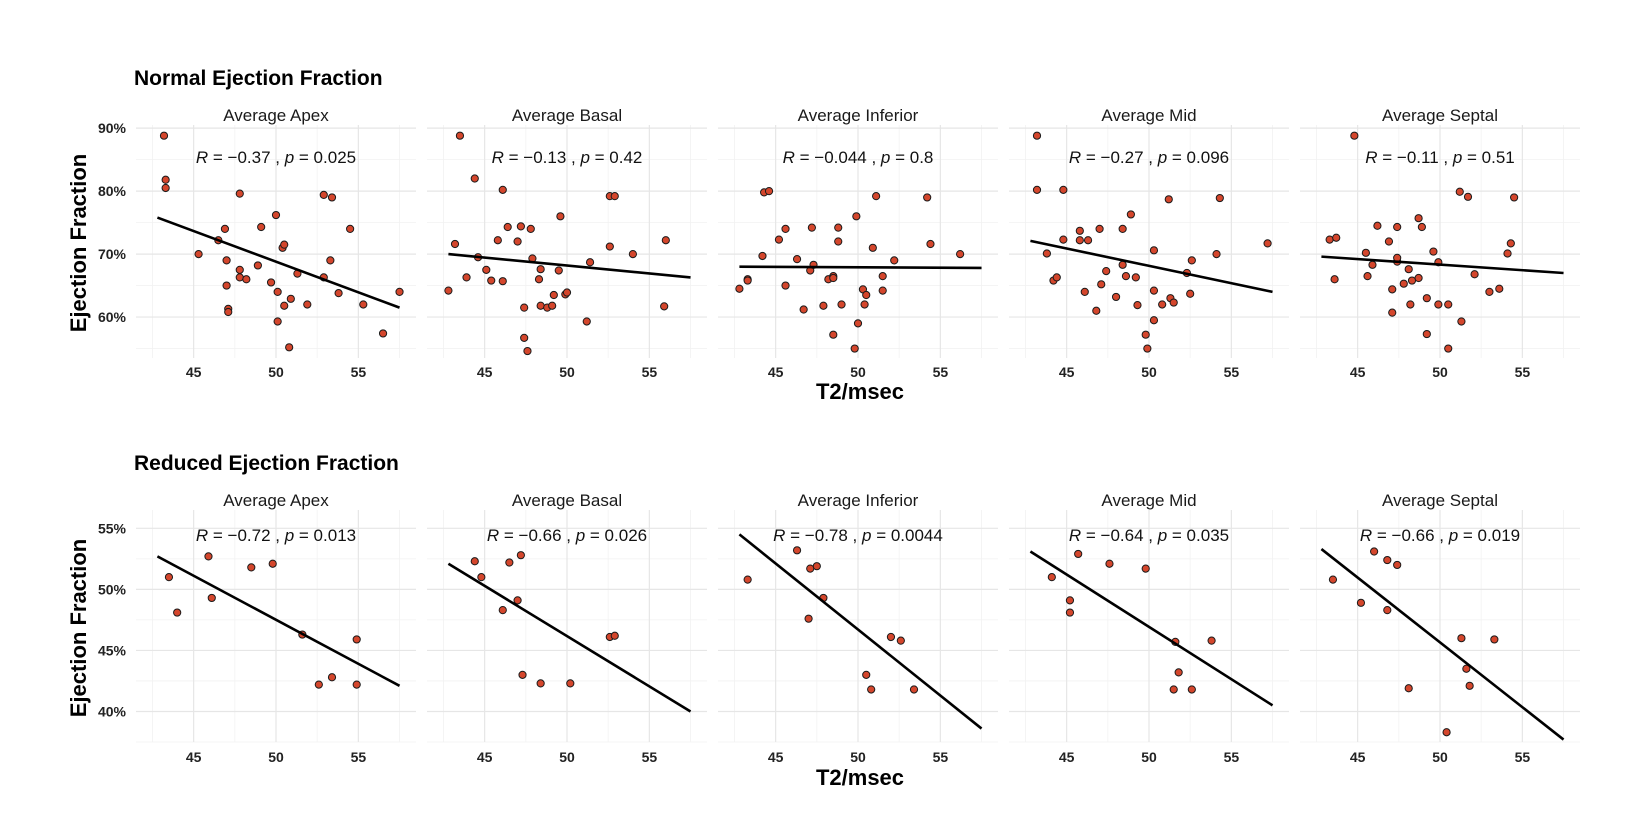  Describe the element at coordinates (112, 191) in the screenshot. I see `y-tick-label: 80%` at that location.